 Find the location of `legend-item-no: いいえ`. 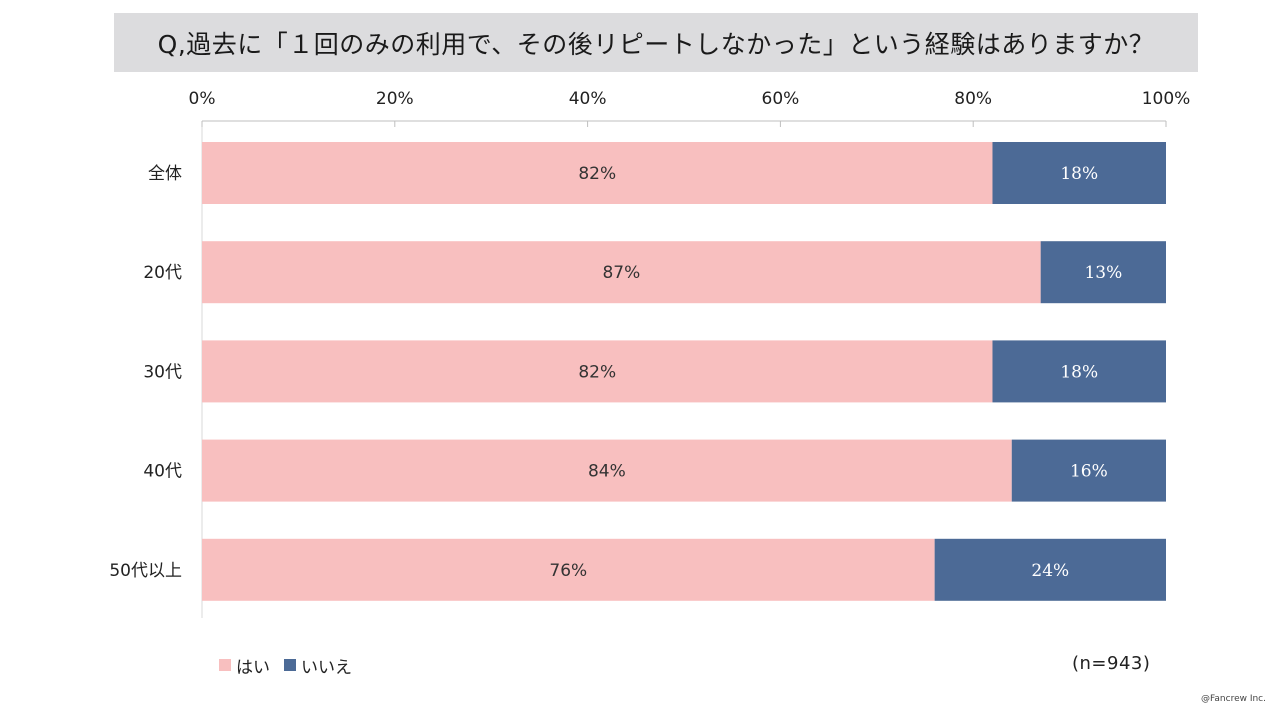

legend-item-no: いいえ is located at coordinates (318, 665).